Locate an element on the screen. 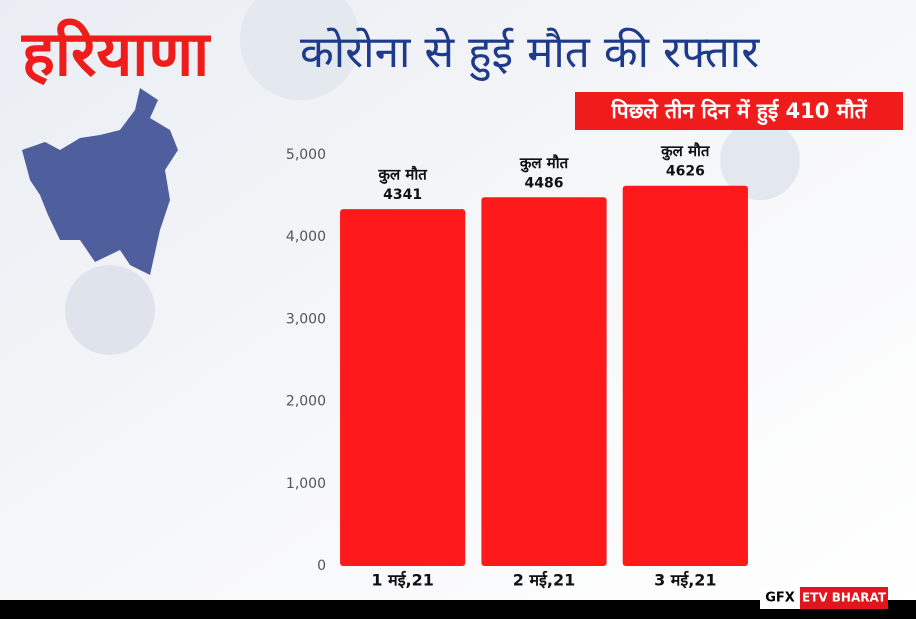 Image resolution: width=916 pixels, height=619 pixels. footer-brand-box is located at coordinates (844, 598).